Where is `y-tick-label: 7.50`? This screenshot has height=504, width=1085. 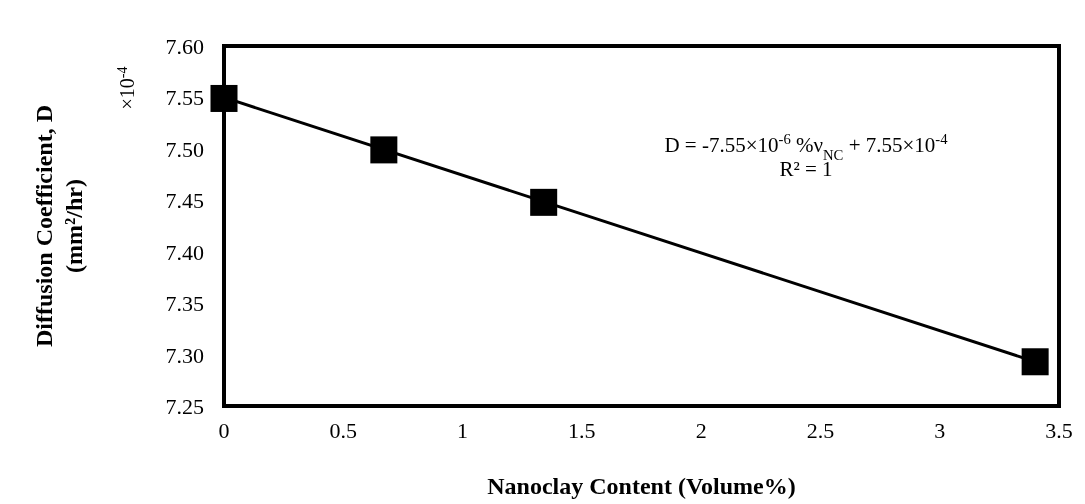
y-tick-label: 7.50 is located at coordinates (184, 149).